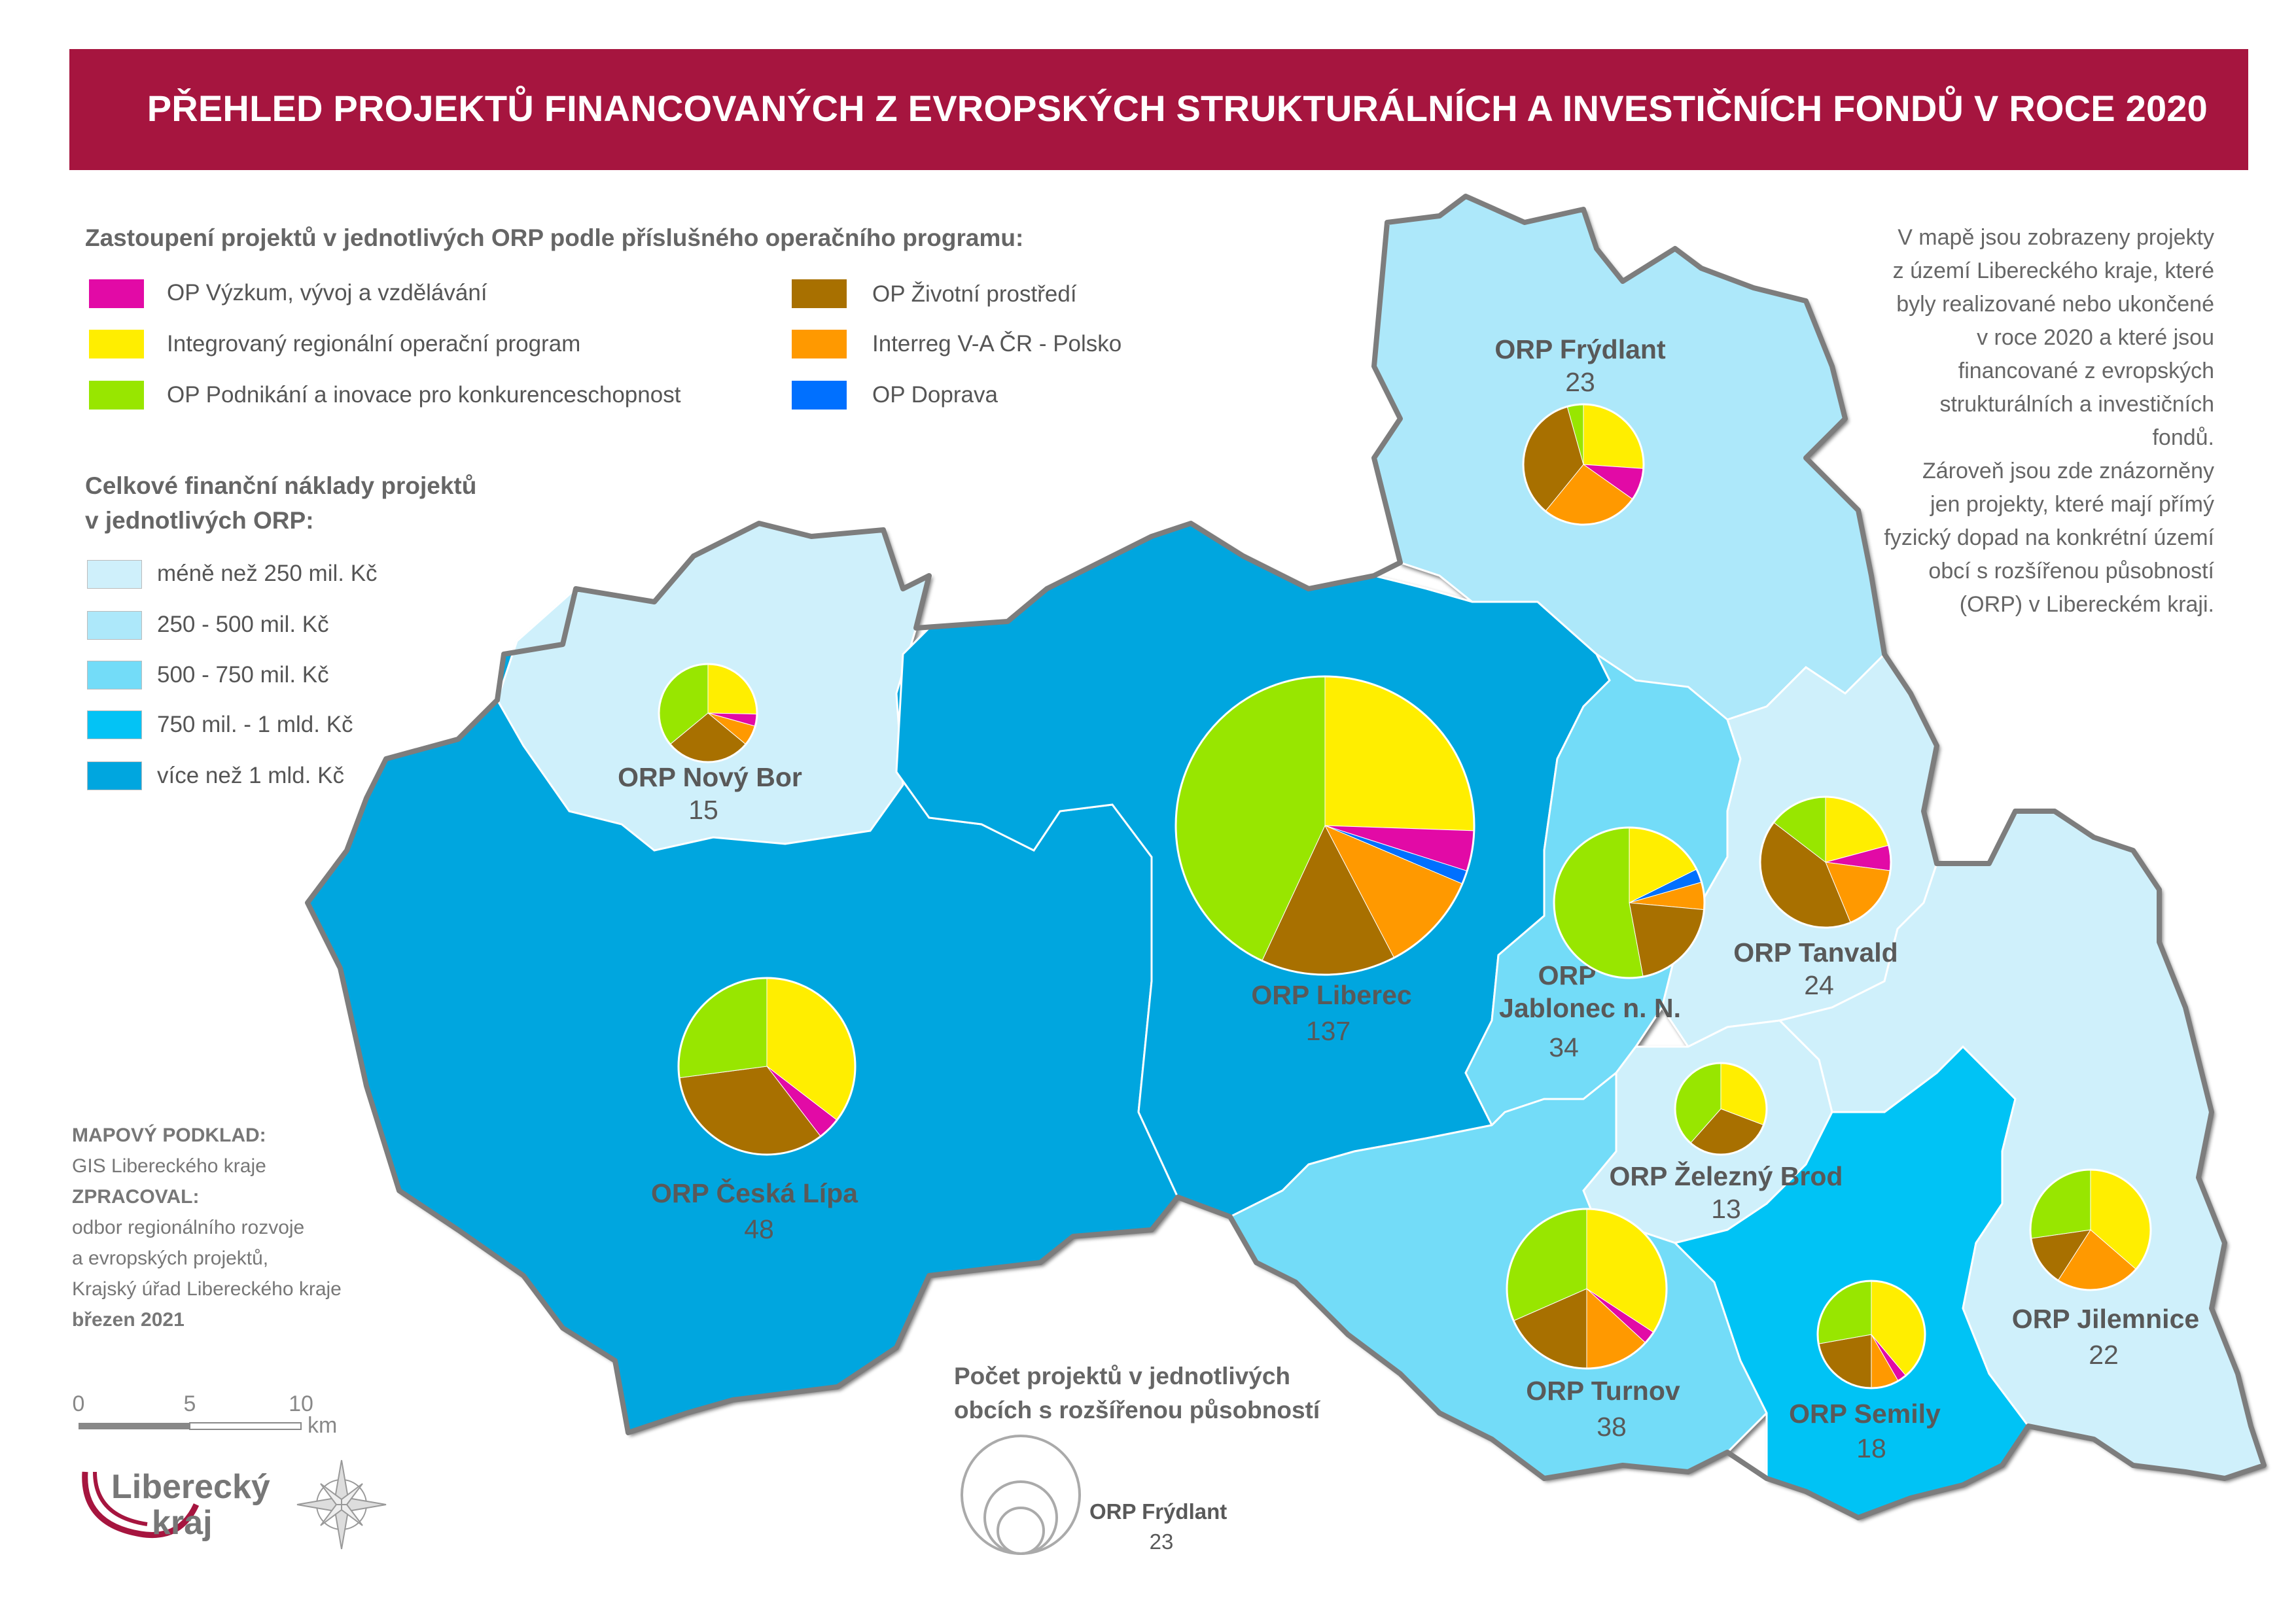 This screenshot has height=1623, width=2296. Describe the element at coordinates (374, 344) in the screenshot. I see `legend-irop: Integrovaný regionální operační program` at that location.